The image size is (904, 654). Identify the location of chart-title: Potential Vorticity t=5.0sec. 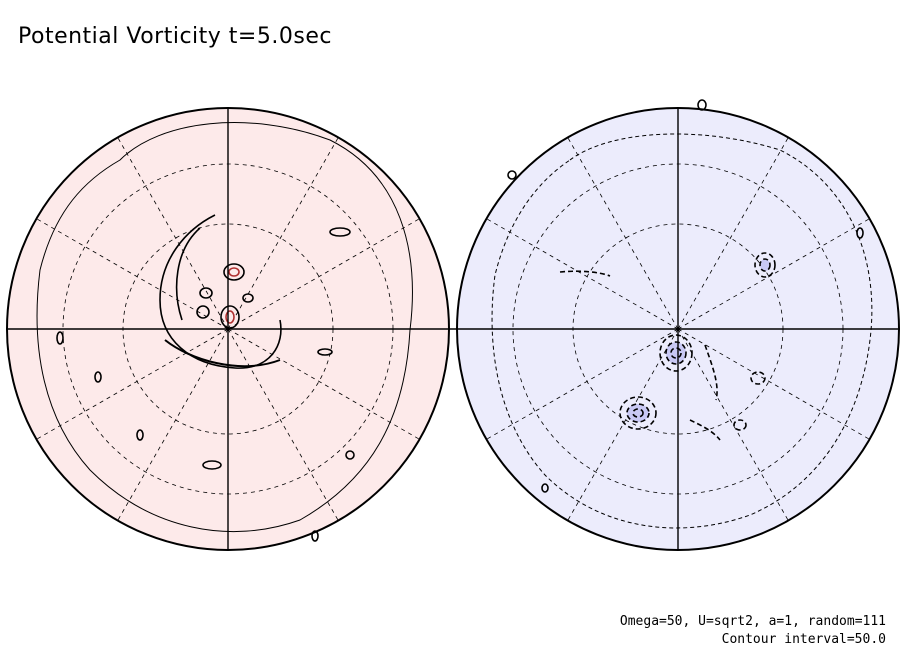
(175, 36).